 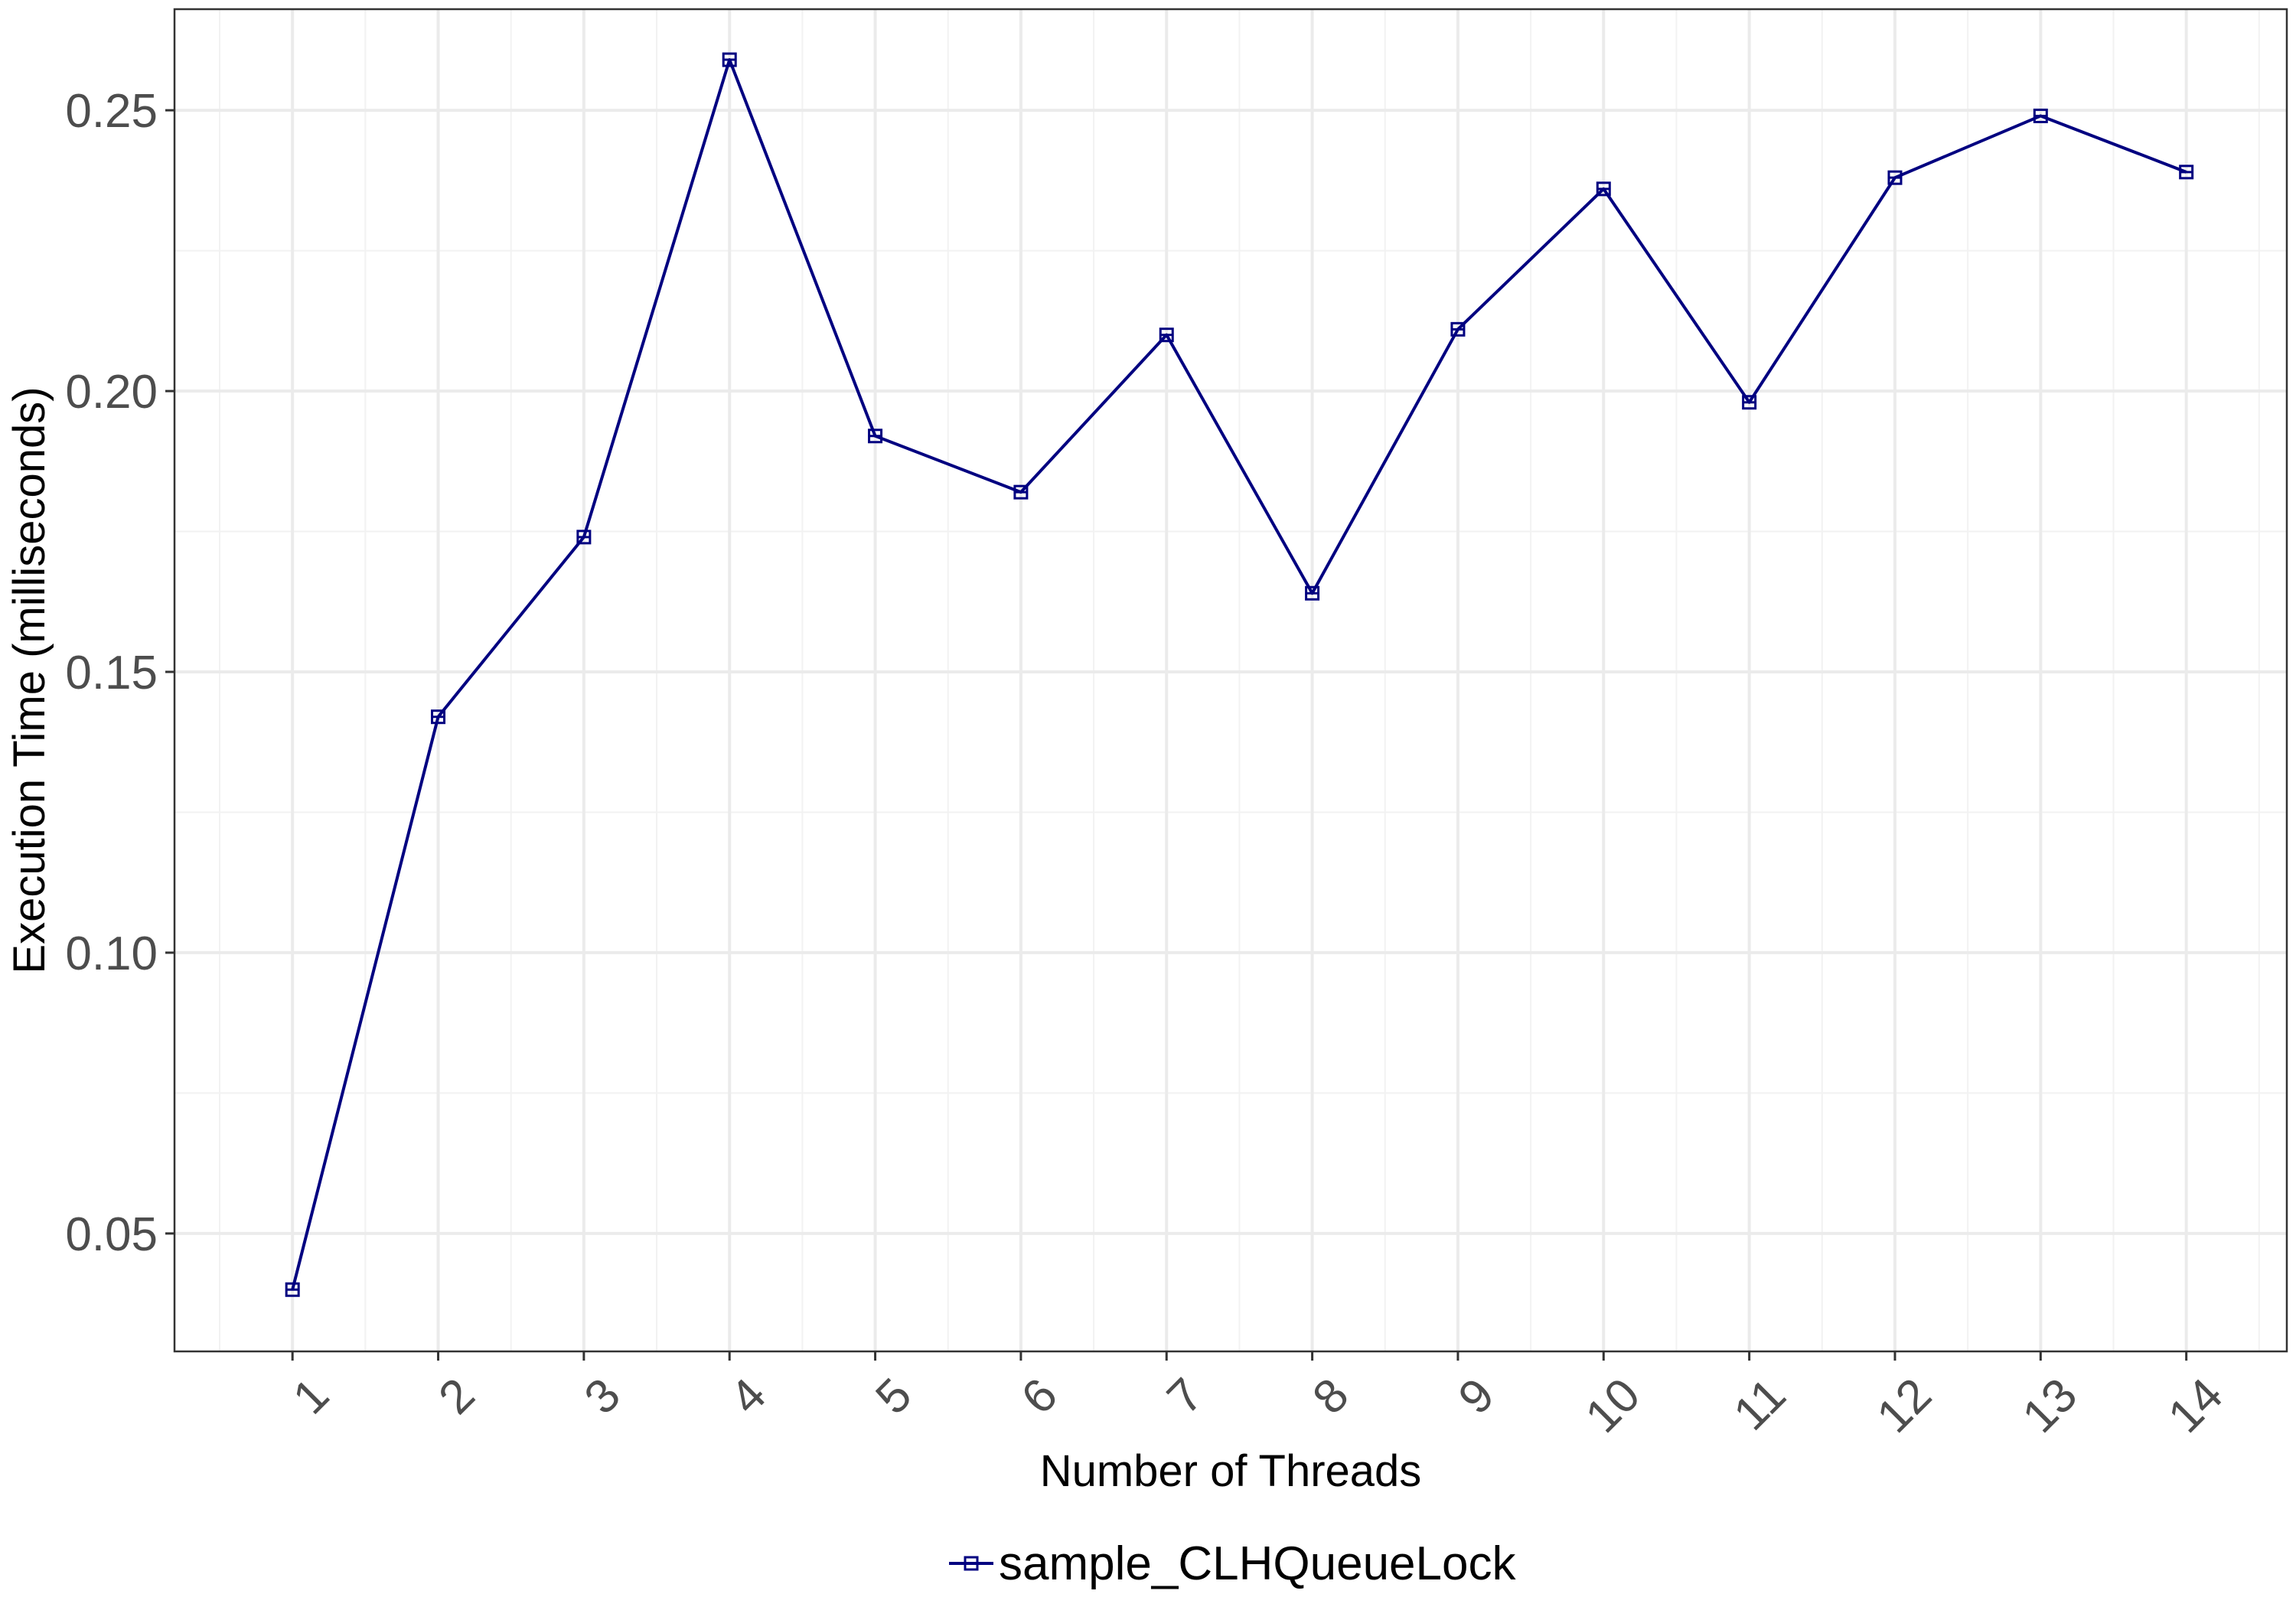 What do you see at coordinates (111, 392) in the screenshot?
I see `y-tick-label: 0.20` at bounding box center [111, 392].